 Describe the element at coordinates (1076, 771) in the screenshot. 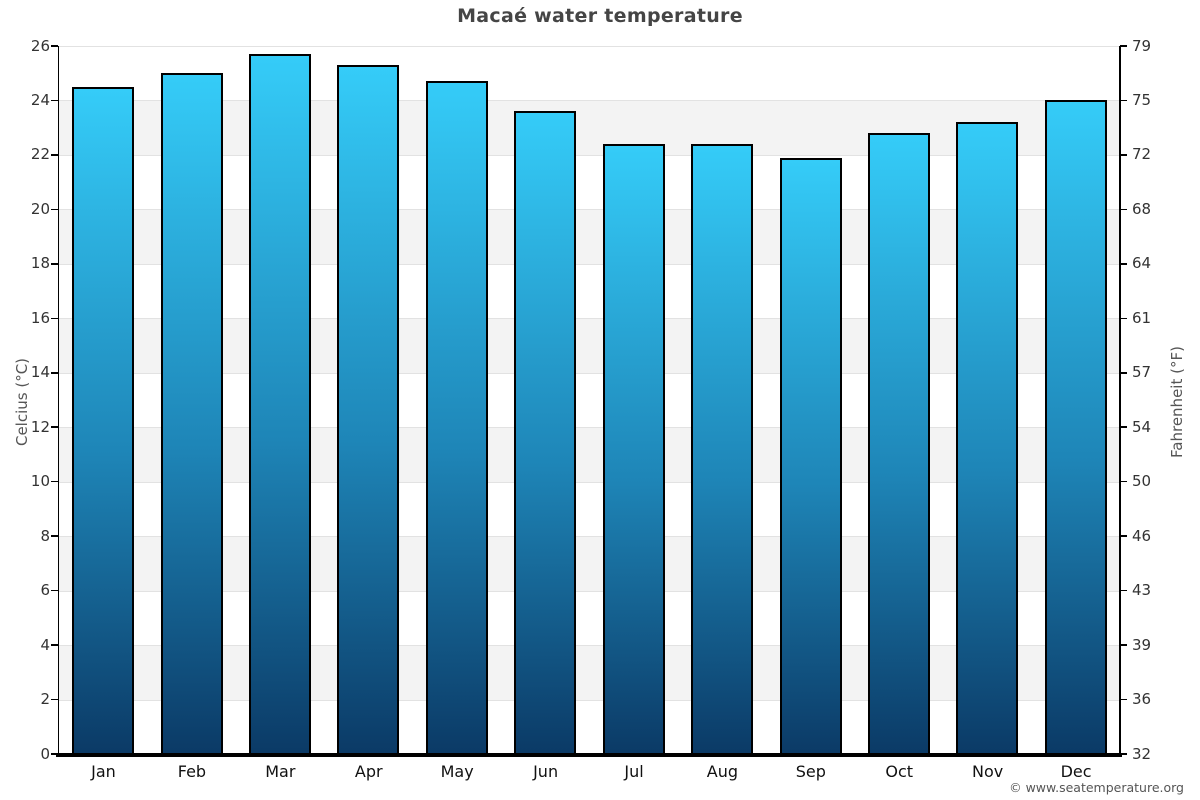

I see `x-label-dec: Dec` at that location.